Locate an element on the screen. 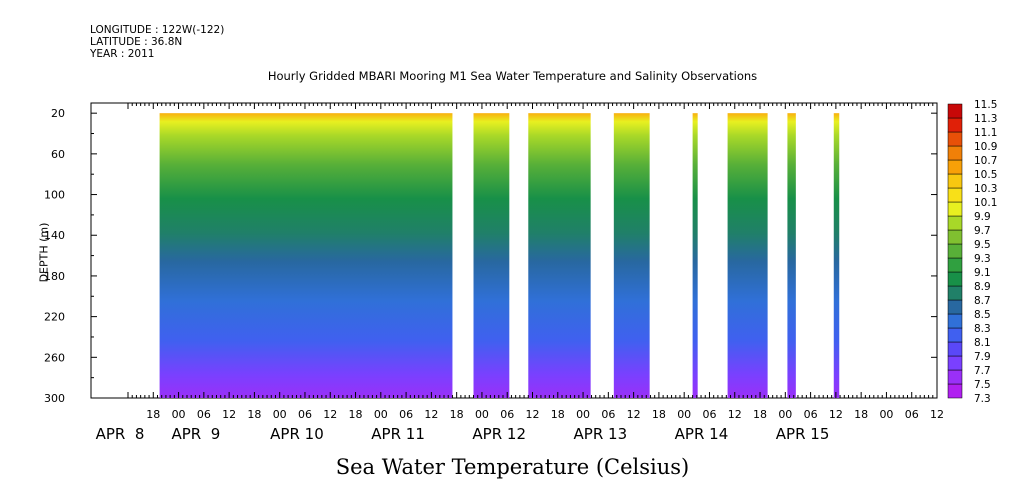 Image resolution: width=1009 pixels, height=504 pixels. x-day-label: APR 10 is located at coordinates (297, 434).